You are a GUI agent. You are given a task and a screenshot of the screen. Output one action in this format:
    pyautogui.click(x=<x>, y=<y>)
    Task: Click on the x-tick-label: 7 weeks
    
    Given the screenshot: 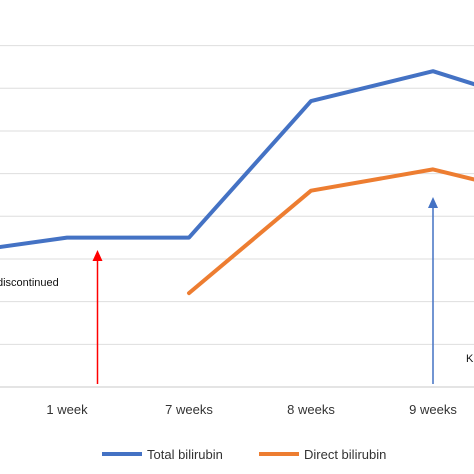 What is the action you would take?
    pyautogui.click(x=189, y=409)
    